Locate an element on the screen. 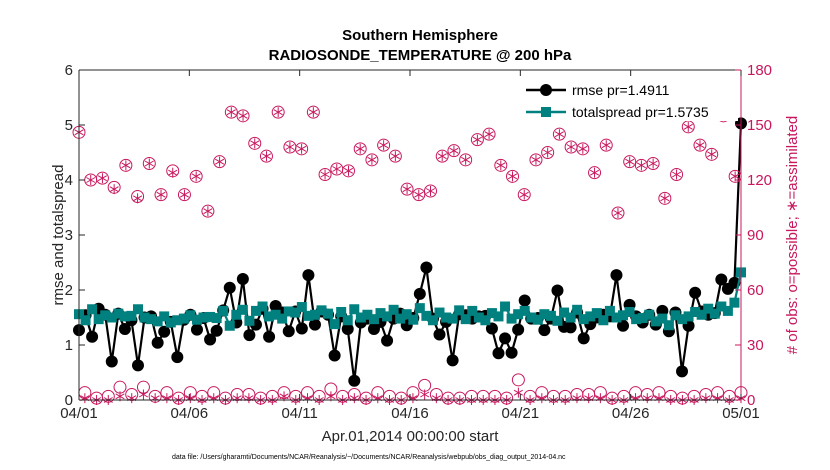 The height and width of the screenshot is (470, 830). legend-totalspread-label: totalspread pr=1.5735 is located at coordinates (640, 112).